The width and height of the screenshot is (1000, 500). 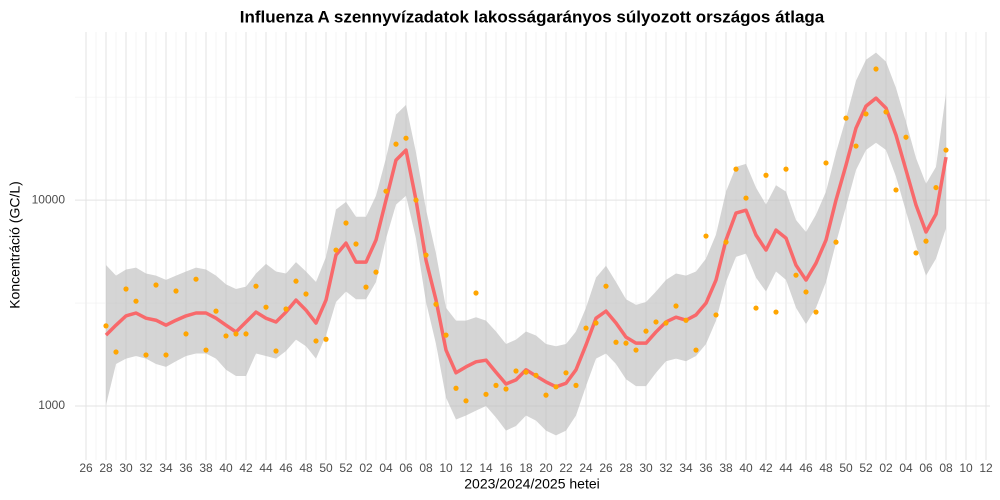 What do you see at coordinates (15, 245) in the screenshot?
I see `y-axis-title: Koncentráció (GC/L)` at bounding box center [15, 245].